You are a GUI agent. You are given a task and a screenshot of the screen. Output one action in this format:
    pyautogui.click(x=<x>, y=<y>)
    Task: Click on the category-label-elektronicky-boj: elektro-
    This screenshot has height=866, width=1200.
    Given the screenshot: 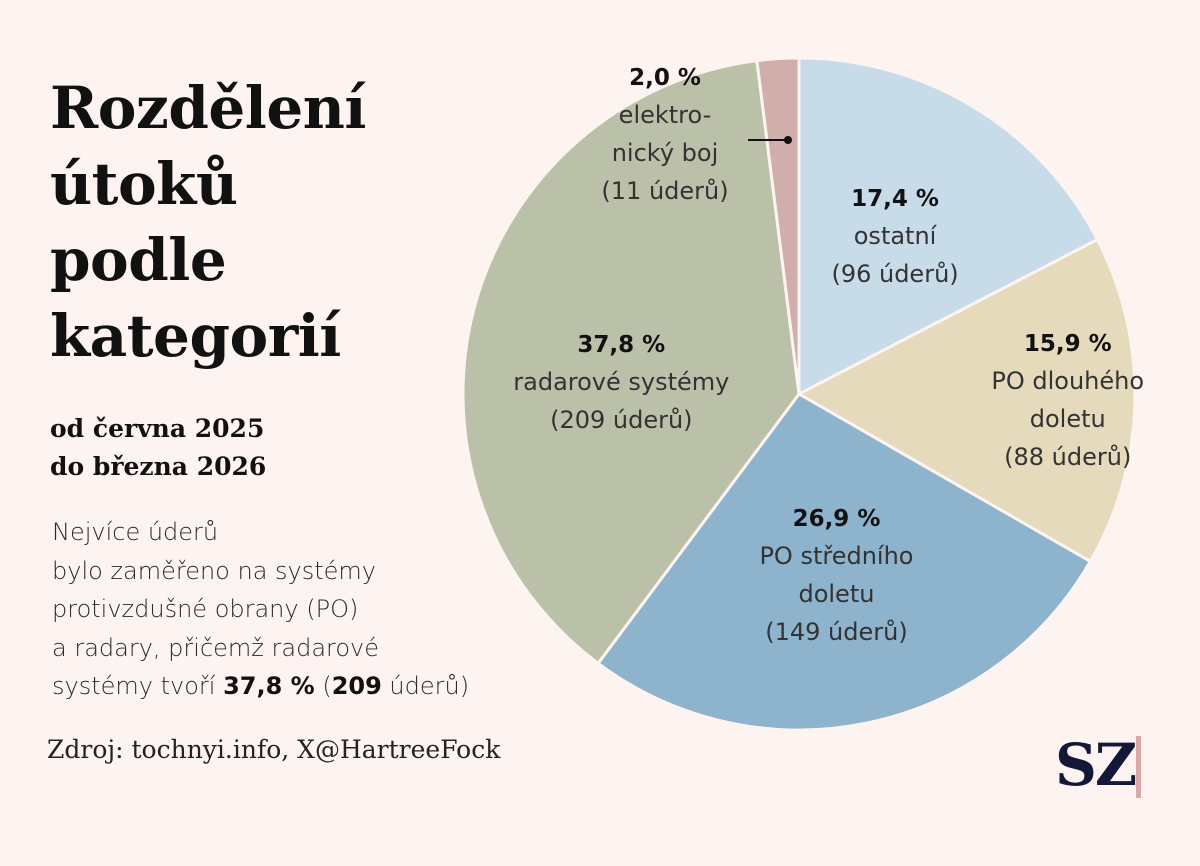 What is the action you would take?
    pyautogui.click(x=665, y=115)
    